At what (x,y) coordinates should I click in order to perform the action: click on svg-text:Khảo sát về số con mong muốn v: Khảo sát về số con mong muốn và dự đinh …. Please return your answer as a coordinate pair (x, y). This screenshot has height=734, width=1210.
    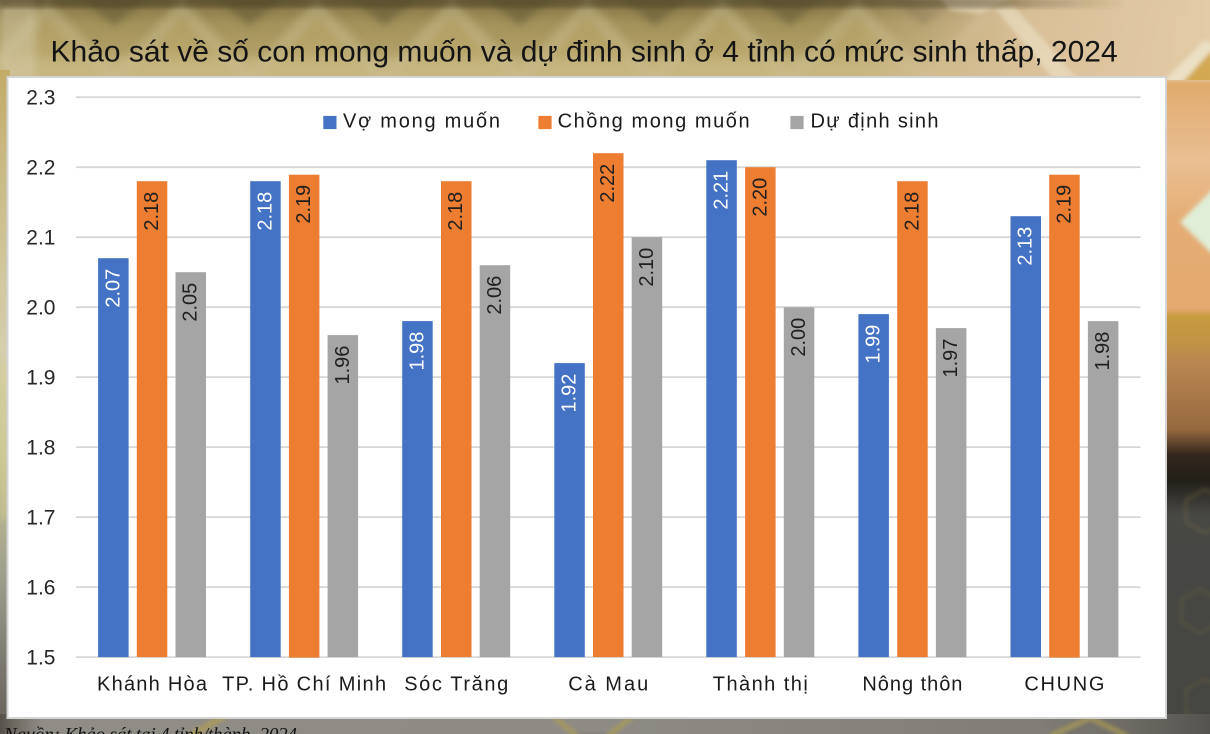
    Looking at the image, I should click on (584, 52).